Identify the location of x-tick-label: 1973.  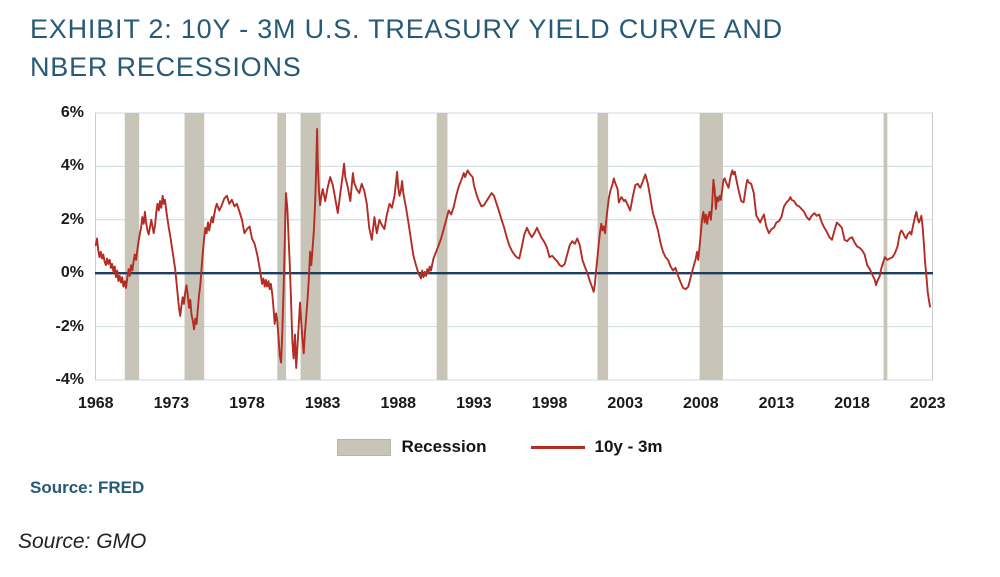
(171, 403).